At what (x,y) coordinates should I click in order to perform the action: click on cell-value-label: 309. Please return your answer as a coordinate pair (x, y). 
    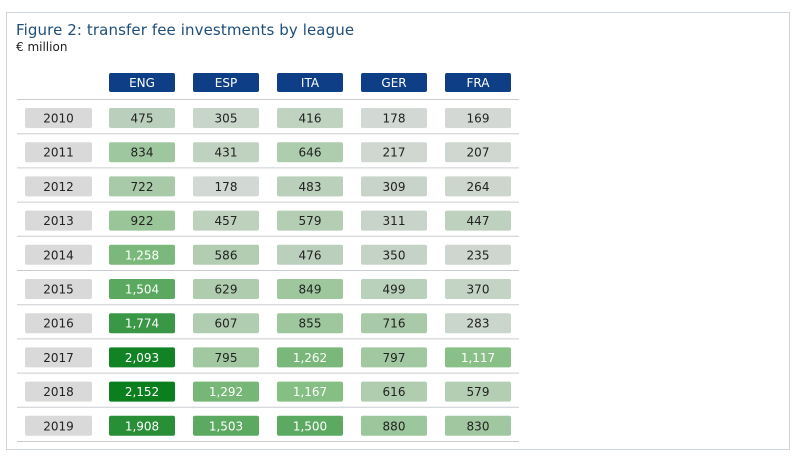
    Looking at the image, I should click on (394, 187).